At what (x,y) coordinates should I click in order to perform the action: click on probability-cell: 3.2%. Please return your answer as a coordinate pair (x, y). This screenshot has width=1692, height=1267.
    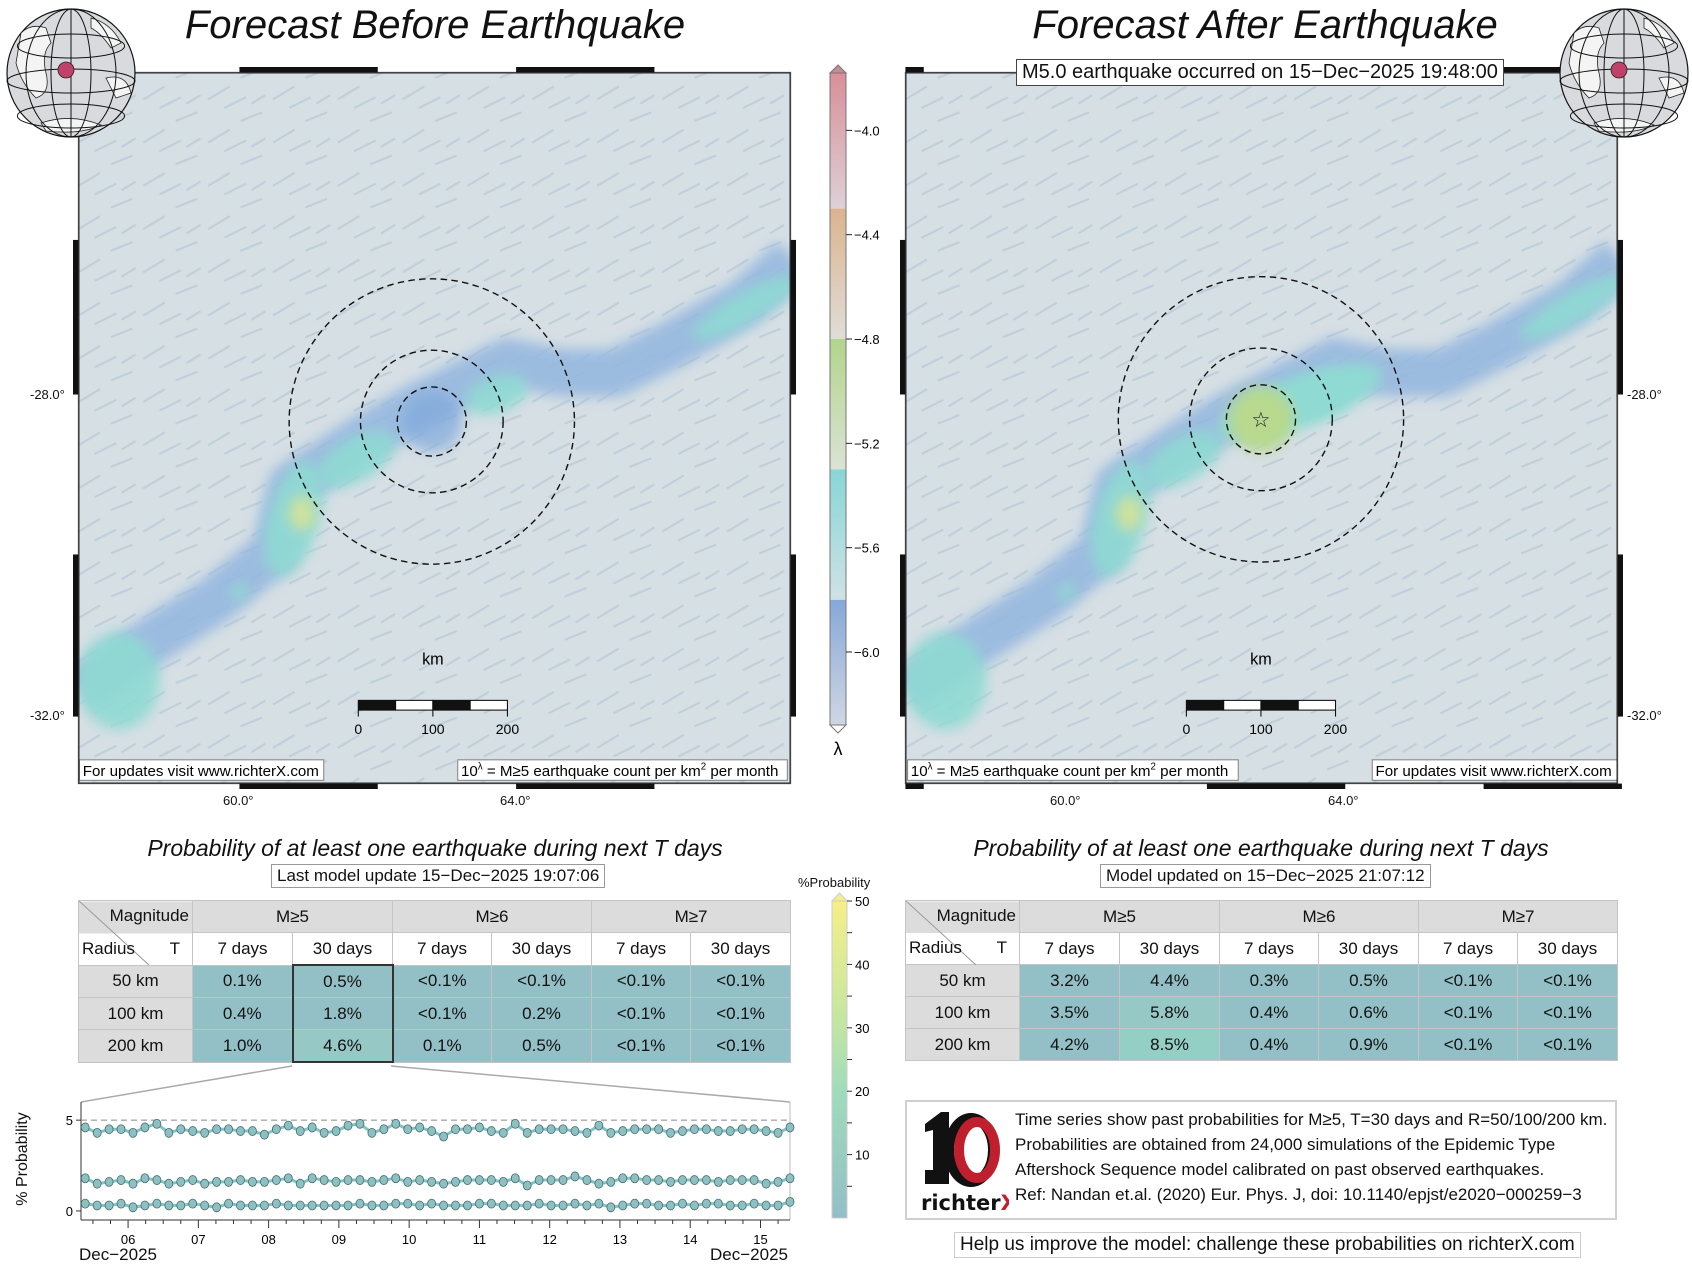
    Looking at the image, I should click on (1069, 980).